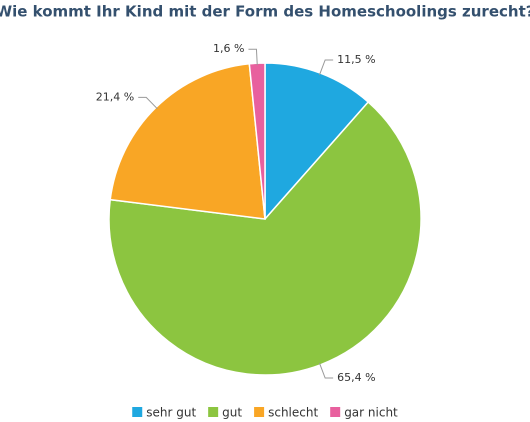  What do you see at coordinates (115, 96) in the screenshot?
I see `data-label: 21,4 %` at bounding box center [115, 96].